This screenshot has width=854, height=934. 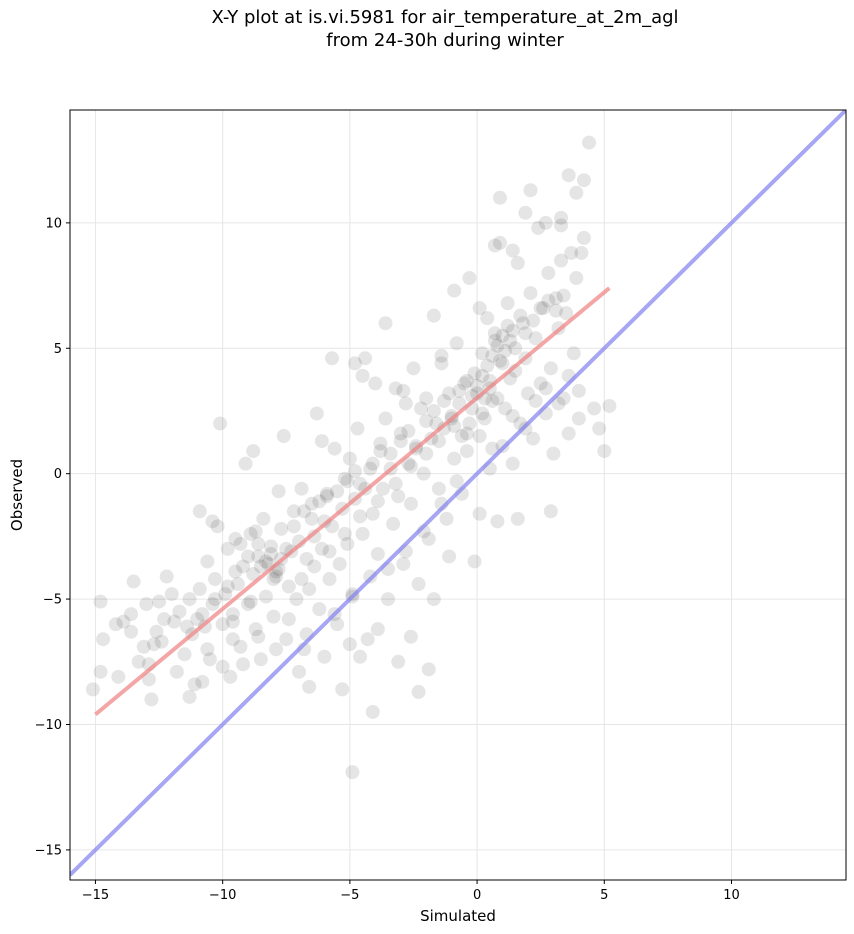 I want to click on x-tick-label: −5, so click(x=349, y=895).